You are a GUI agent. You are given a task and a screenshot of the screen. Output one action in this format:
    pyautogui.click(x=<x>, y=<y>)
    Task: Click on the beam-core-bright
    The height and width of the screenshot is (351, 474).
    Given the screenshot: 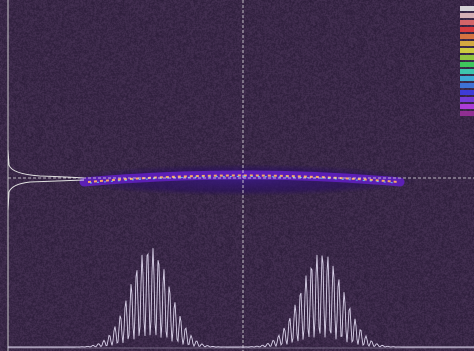 What is the action you would take?
    pyautogui.click(x=243, y=178)
    